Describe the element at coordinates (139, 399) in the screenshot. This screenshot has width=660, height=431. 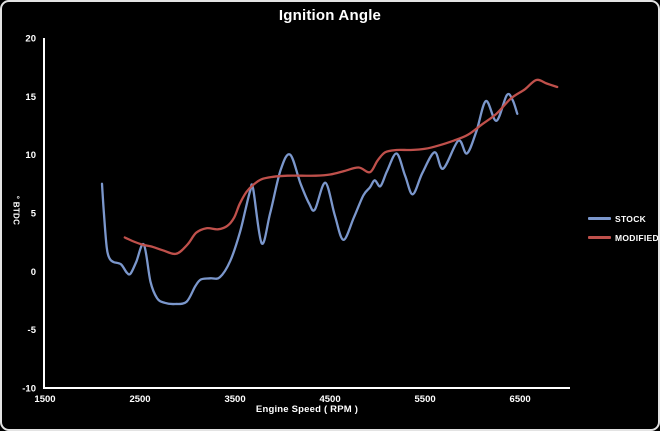
I see `x-tick-label: 2500` at that location.